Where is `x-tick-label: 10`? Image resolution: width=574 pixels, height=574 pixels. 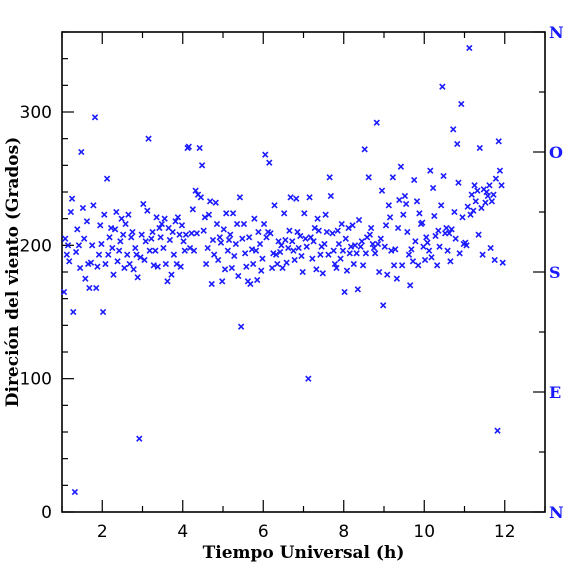 x-tick-label: 10 is located at coordinates (424, 532).